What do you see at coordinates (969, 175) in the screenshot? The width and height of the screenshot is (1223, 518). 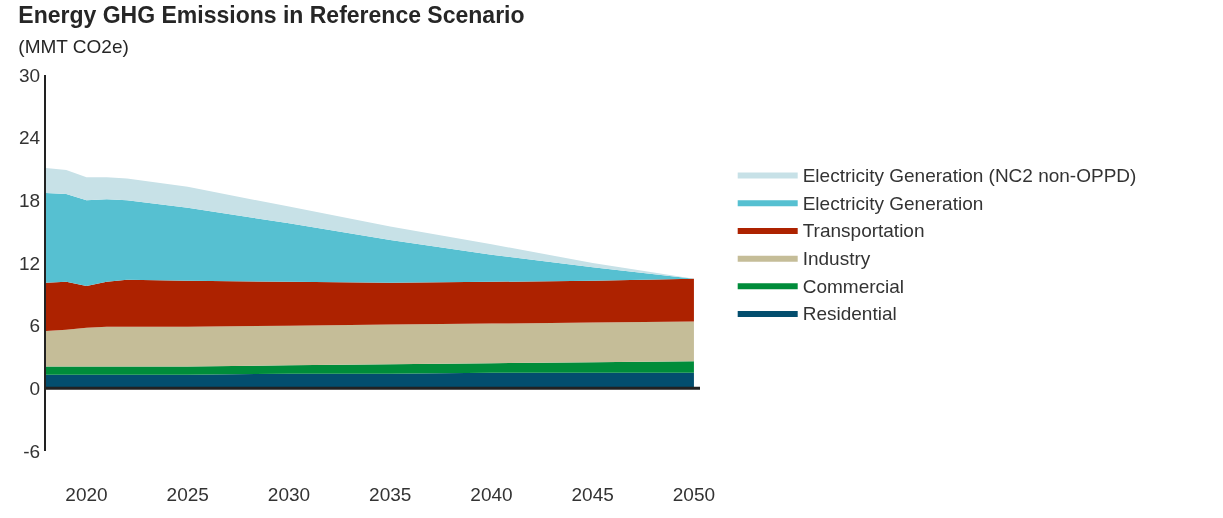 I see `legend-label: Electricity Generation (NC2 non-OPPD)` at bounding box center [969, 175].